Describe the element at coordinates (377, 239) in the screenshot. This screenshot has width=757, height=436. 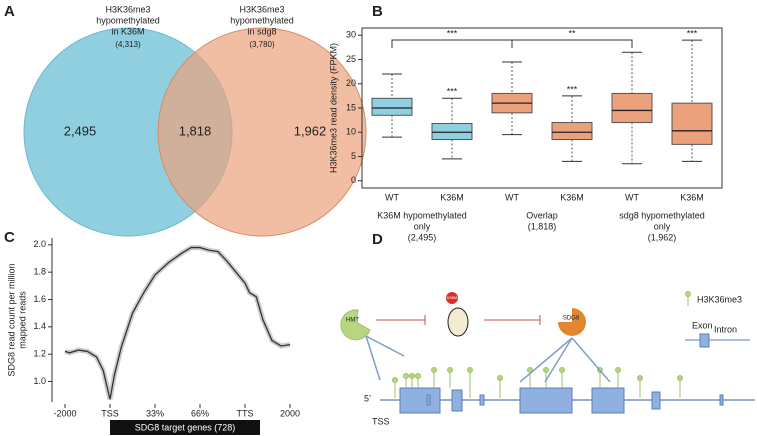
I see `panel-label: D` at that location.